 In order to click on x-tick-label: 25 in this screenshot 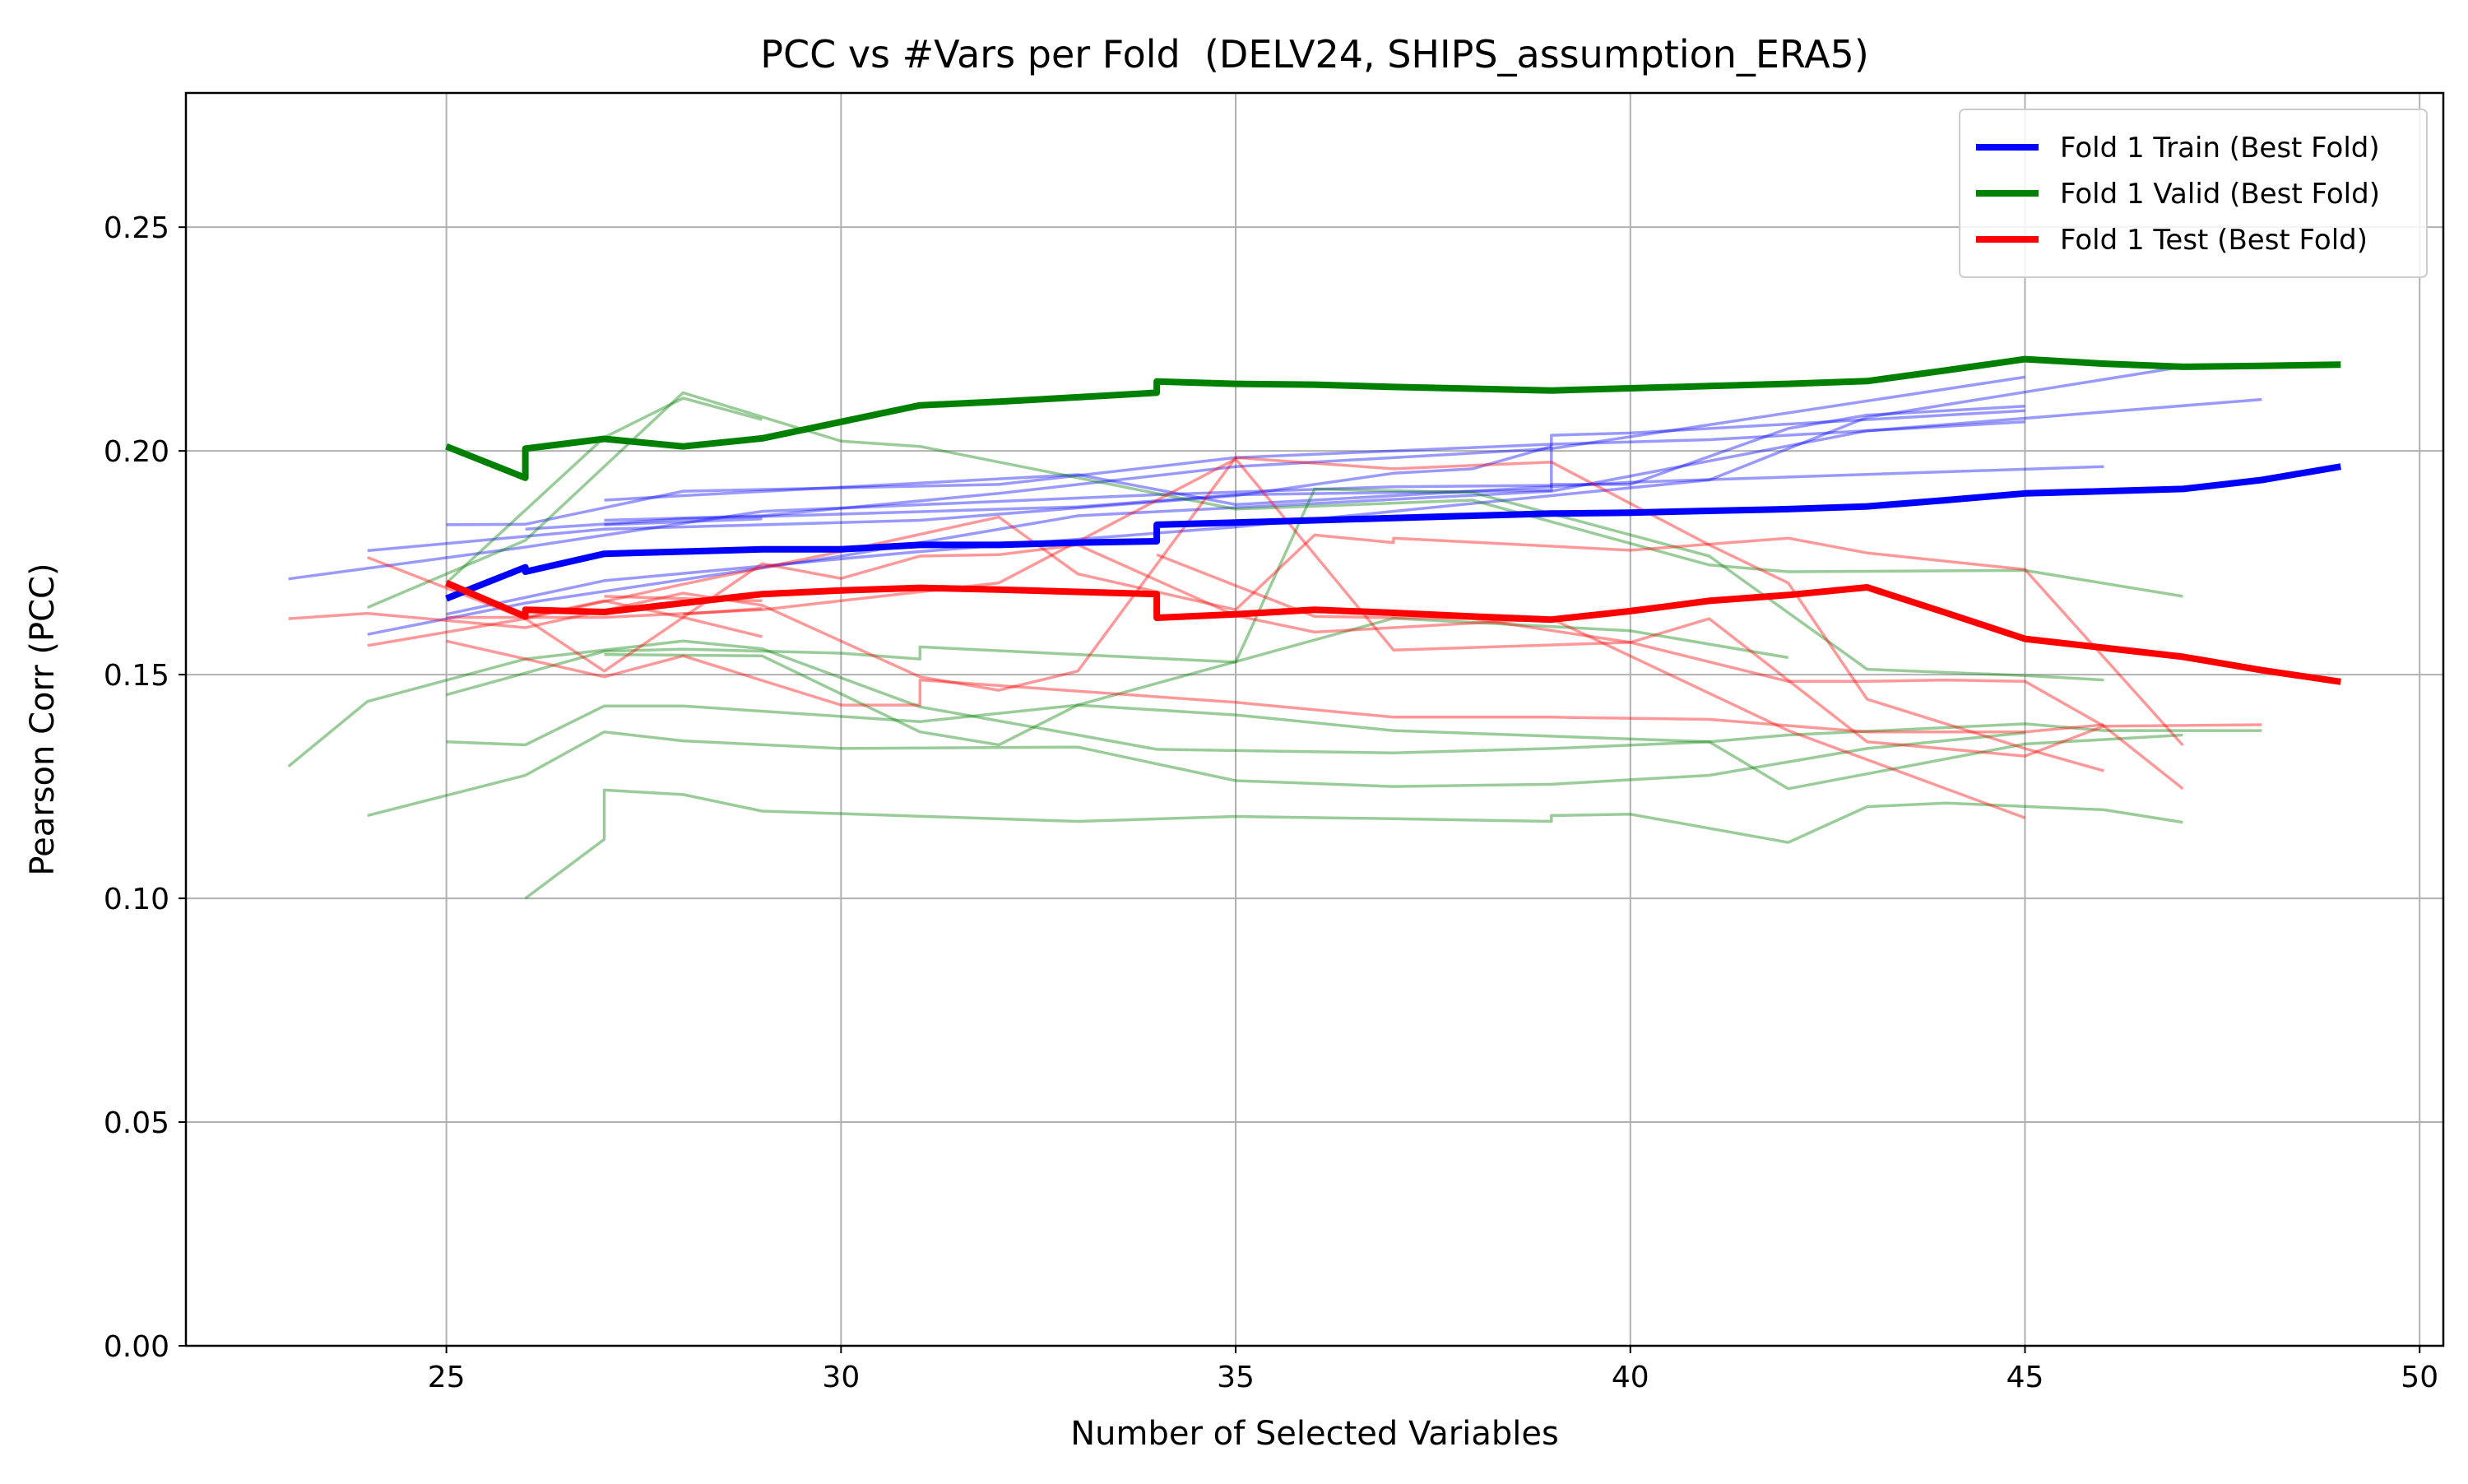, I will do `click(447, 1377)`.